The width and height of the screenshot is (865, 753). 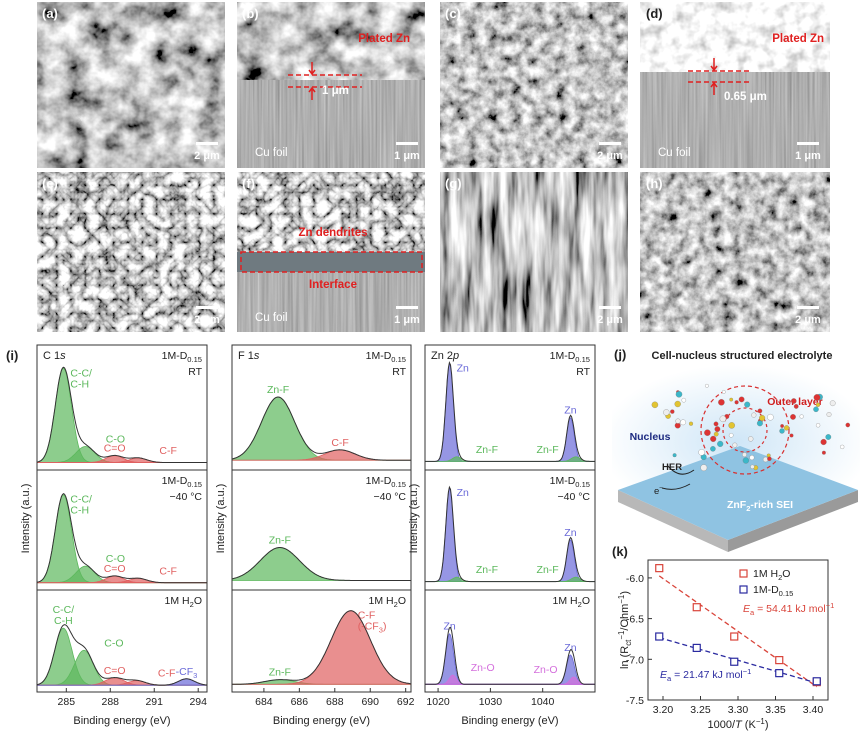 What do you see at coordinates (81, 500) in the screenshot?
I see `text-part: C-C/` at bounding box center [81, 500].